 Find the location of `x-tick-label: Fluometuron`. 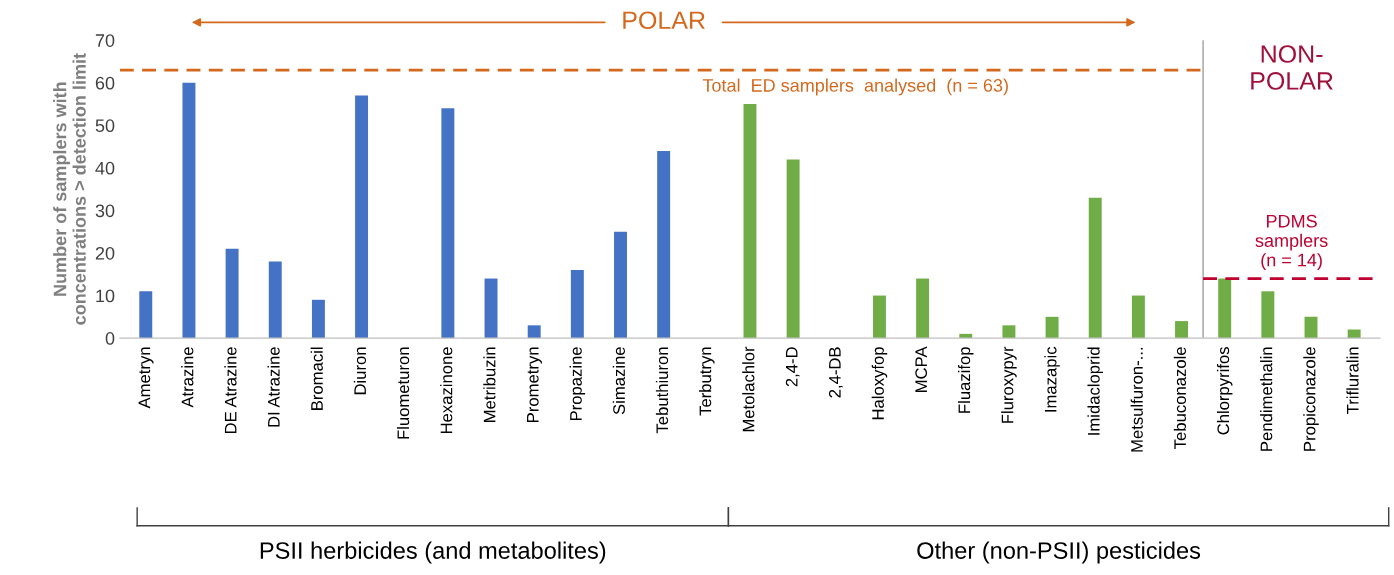

x-tick-label: Fluometuron is located at coordinates (403, 393).